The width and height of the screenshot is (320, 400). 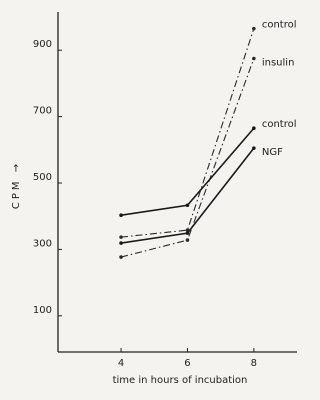 I want to click on x-tick-label: 8, so click(x=254, y=363).